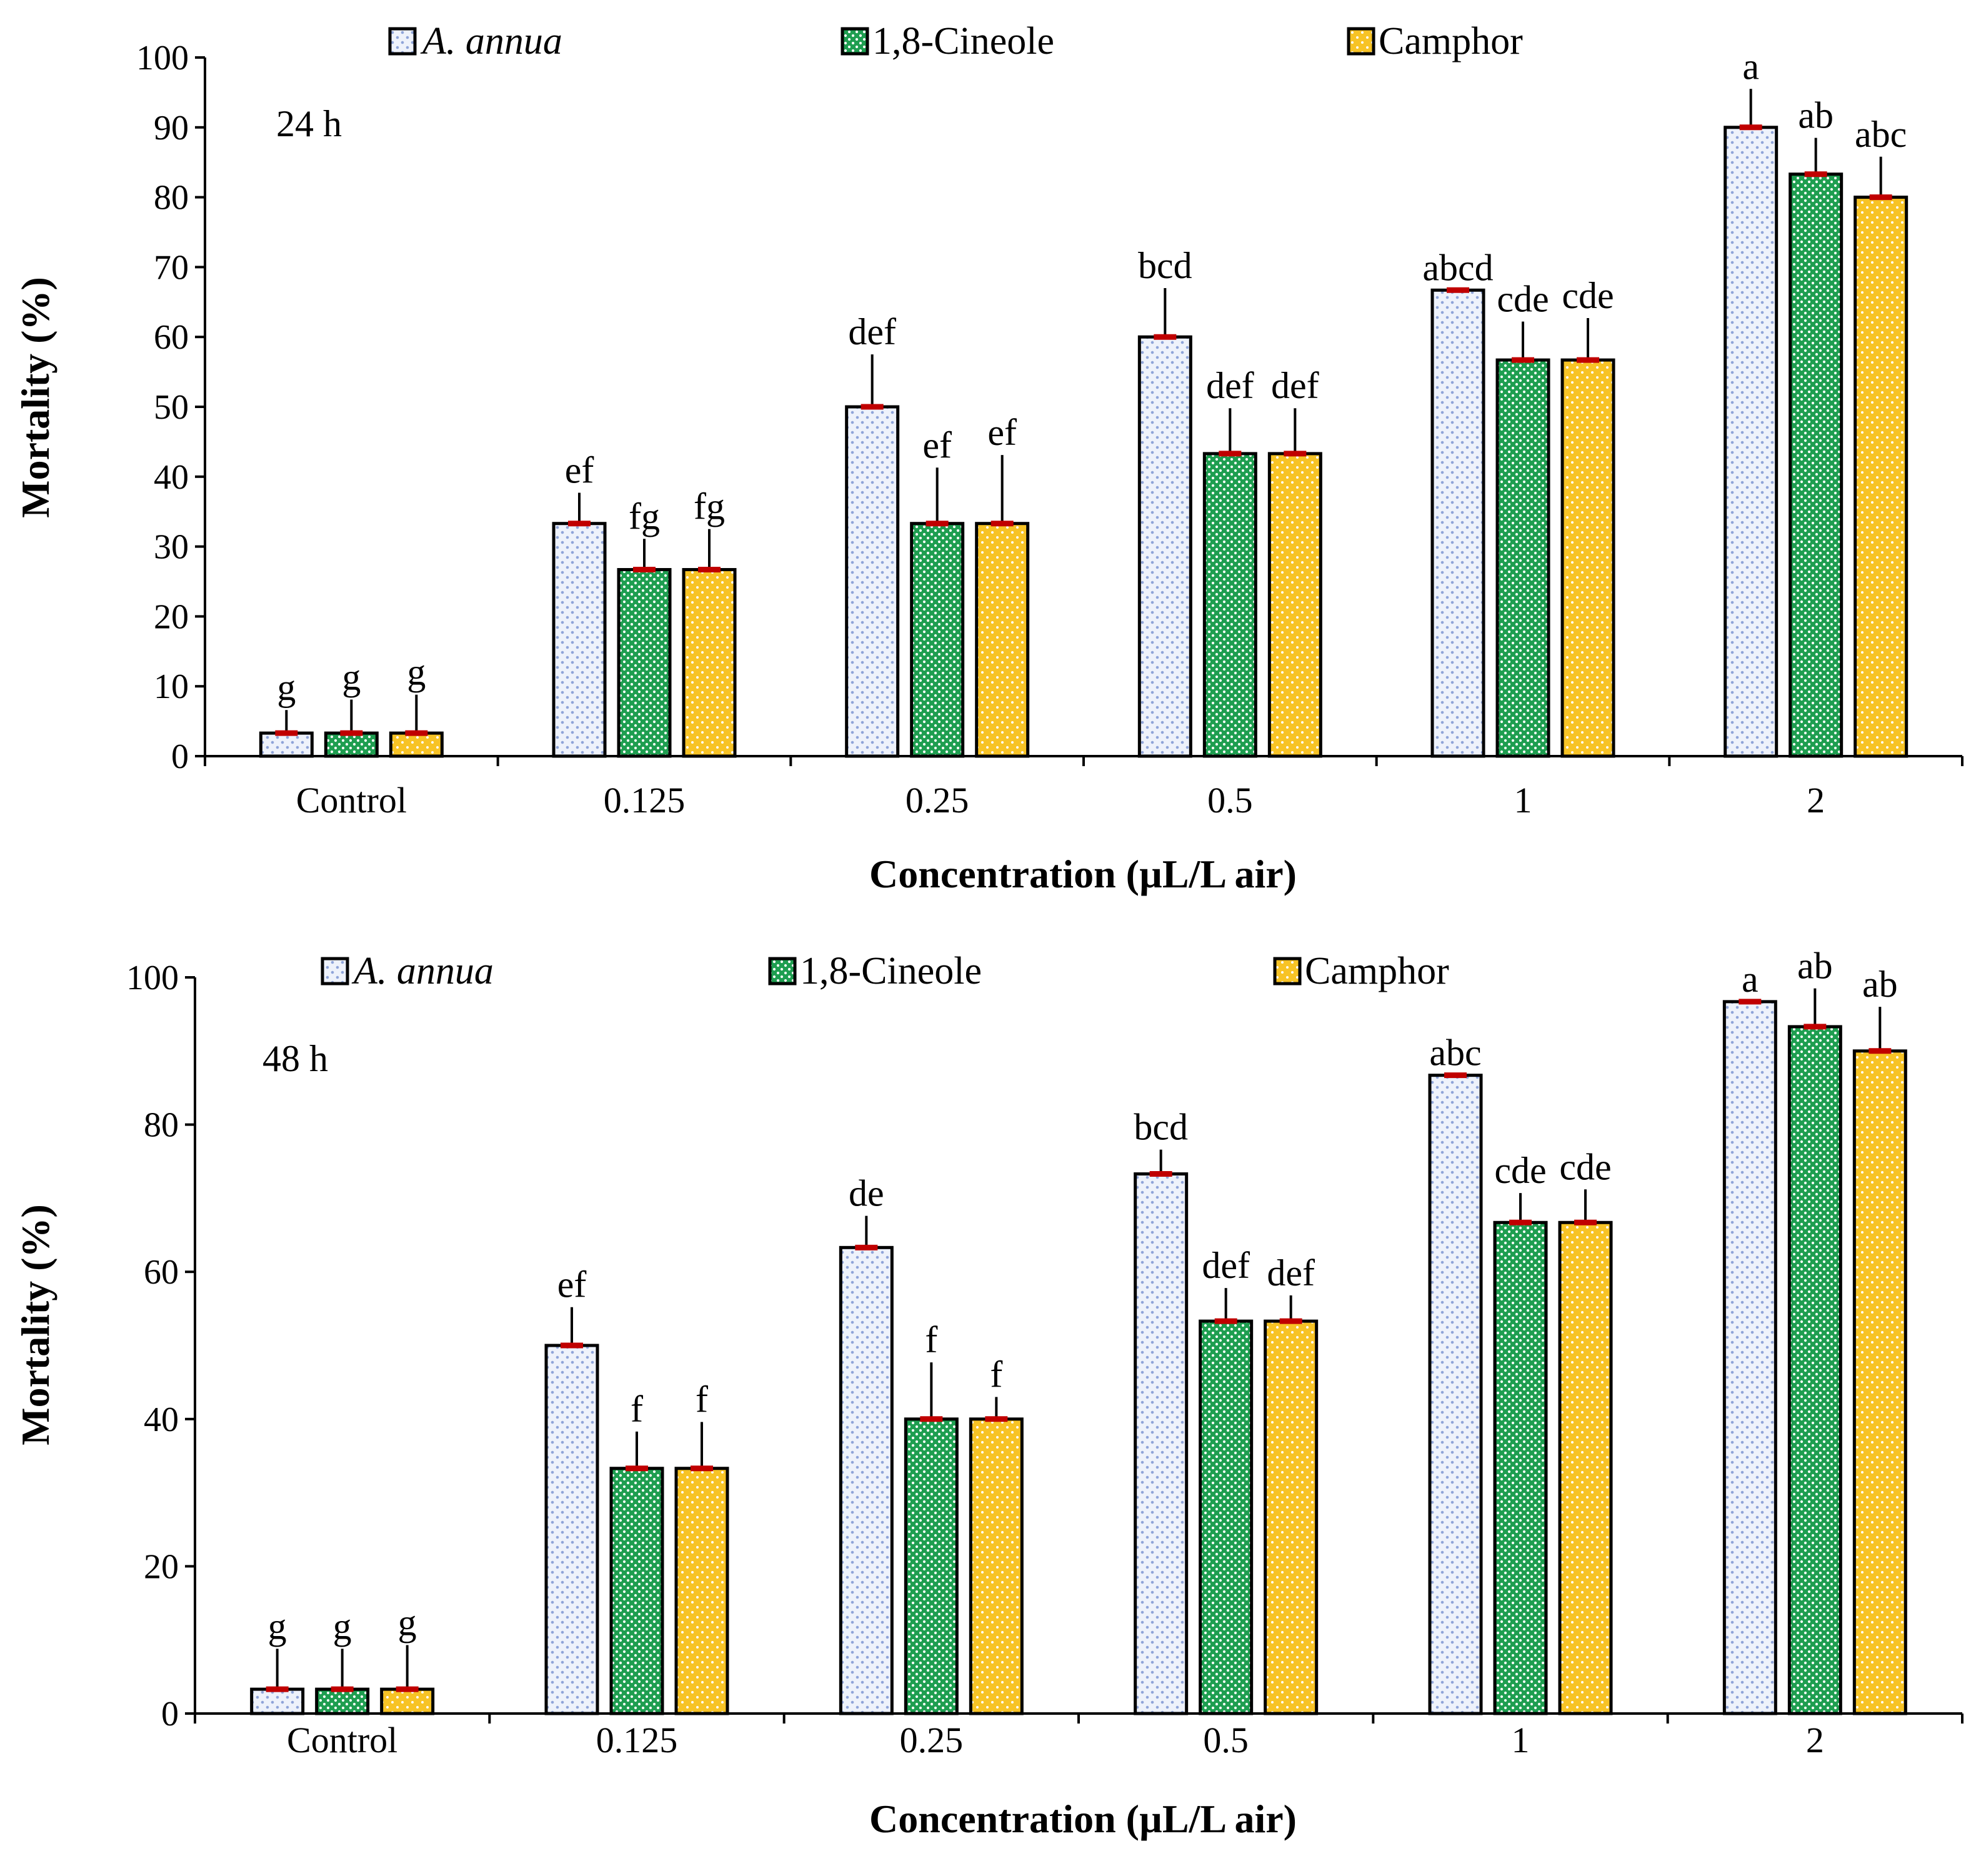  What do you see at coordinates (171, 477) in the screenshot?
I see `y-tick-label: 40` at bounding box center [171, 477].